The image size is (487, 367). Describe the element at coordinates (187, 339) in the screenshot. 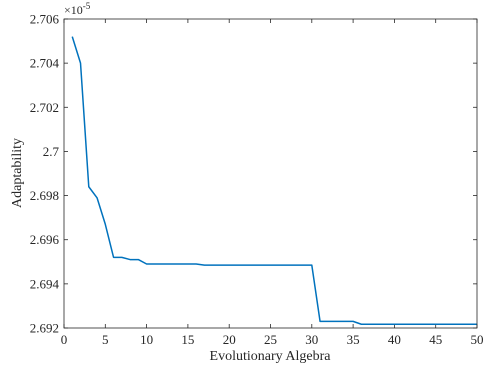

I see `x-tick-label: 15` at that location.